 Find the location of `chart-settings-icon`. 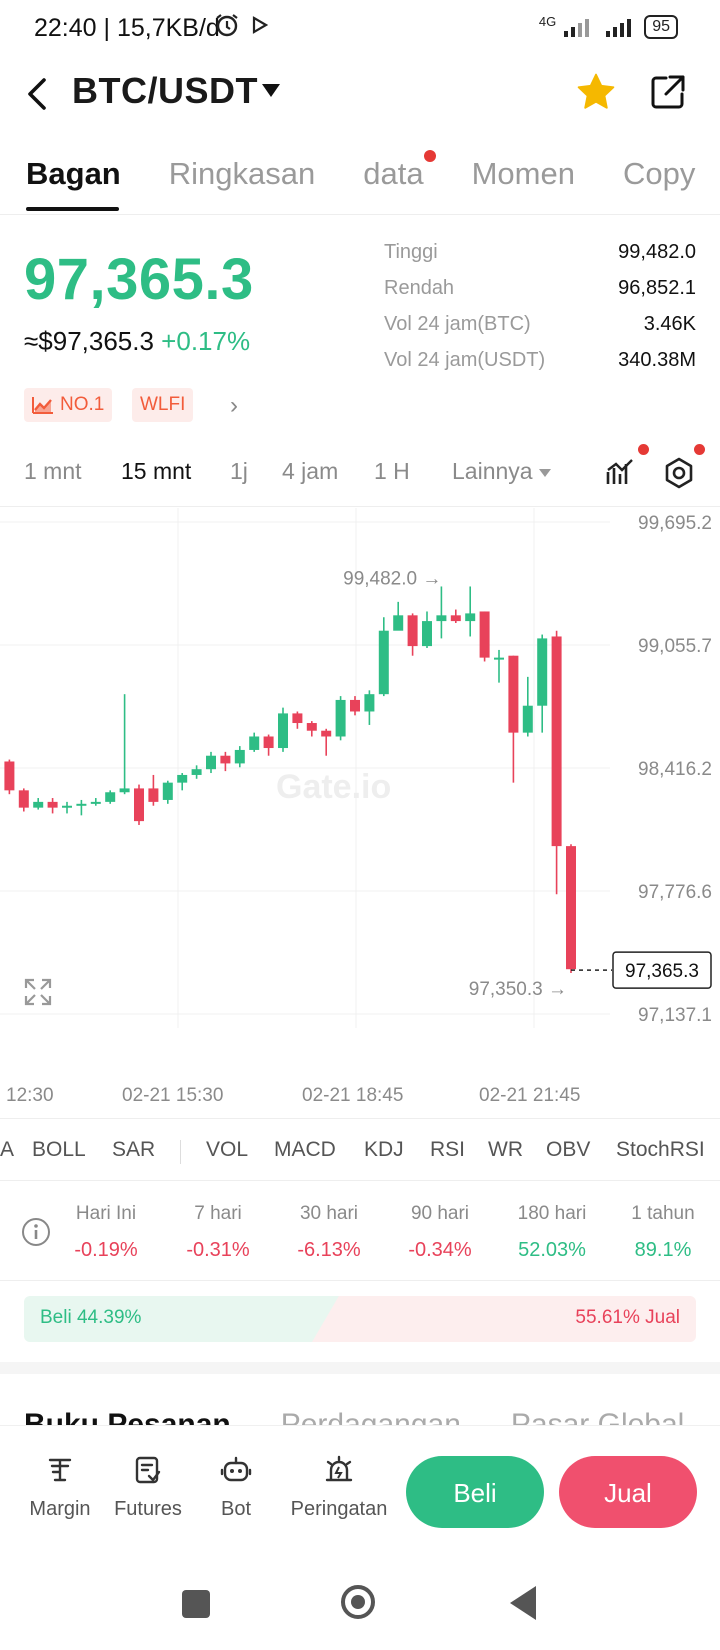

chart-settings-icon is located at coordinates (679, 473).